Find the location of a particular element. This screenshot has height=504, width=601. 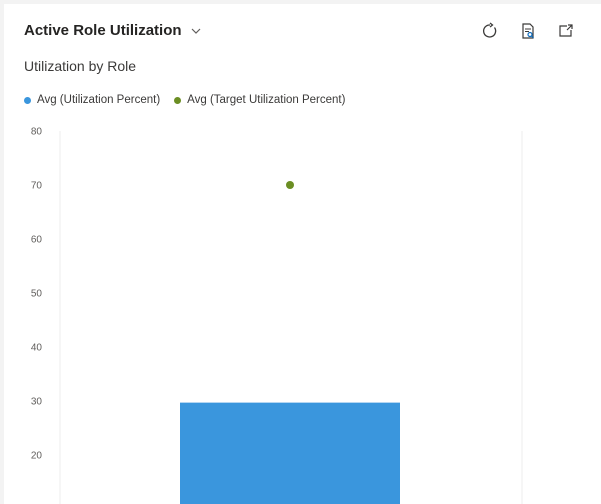

chart-subtitle: Utilization by Role is located at coordinates (80, 66).